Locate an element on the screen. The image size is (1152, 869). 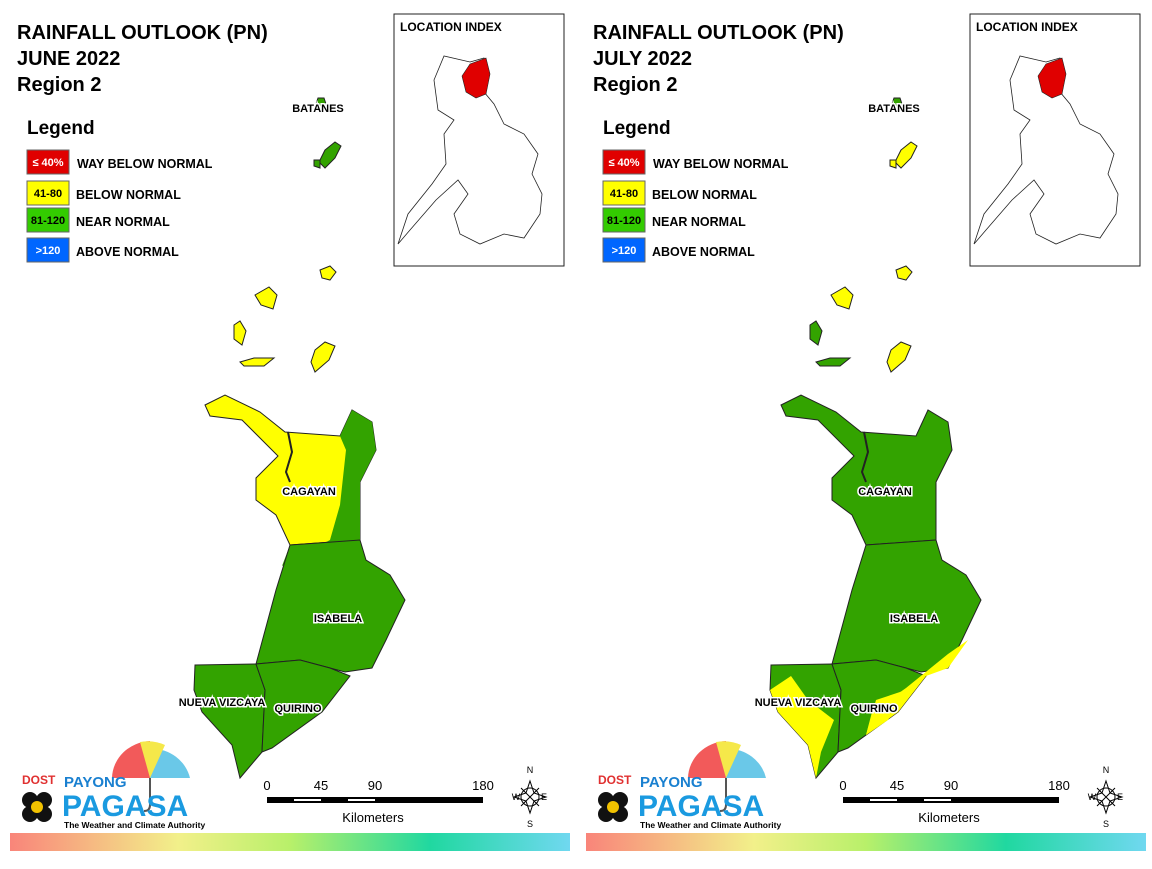
scale-tick: 90 is located at coordinates (375, 785).